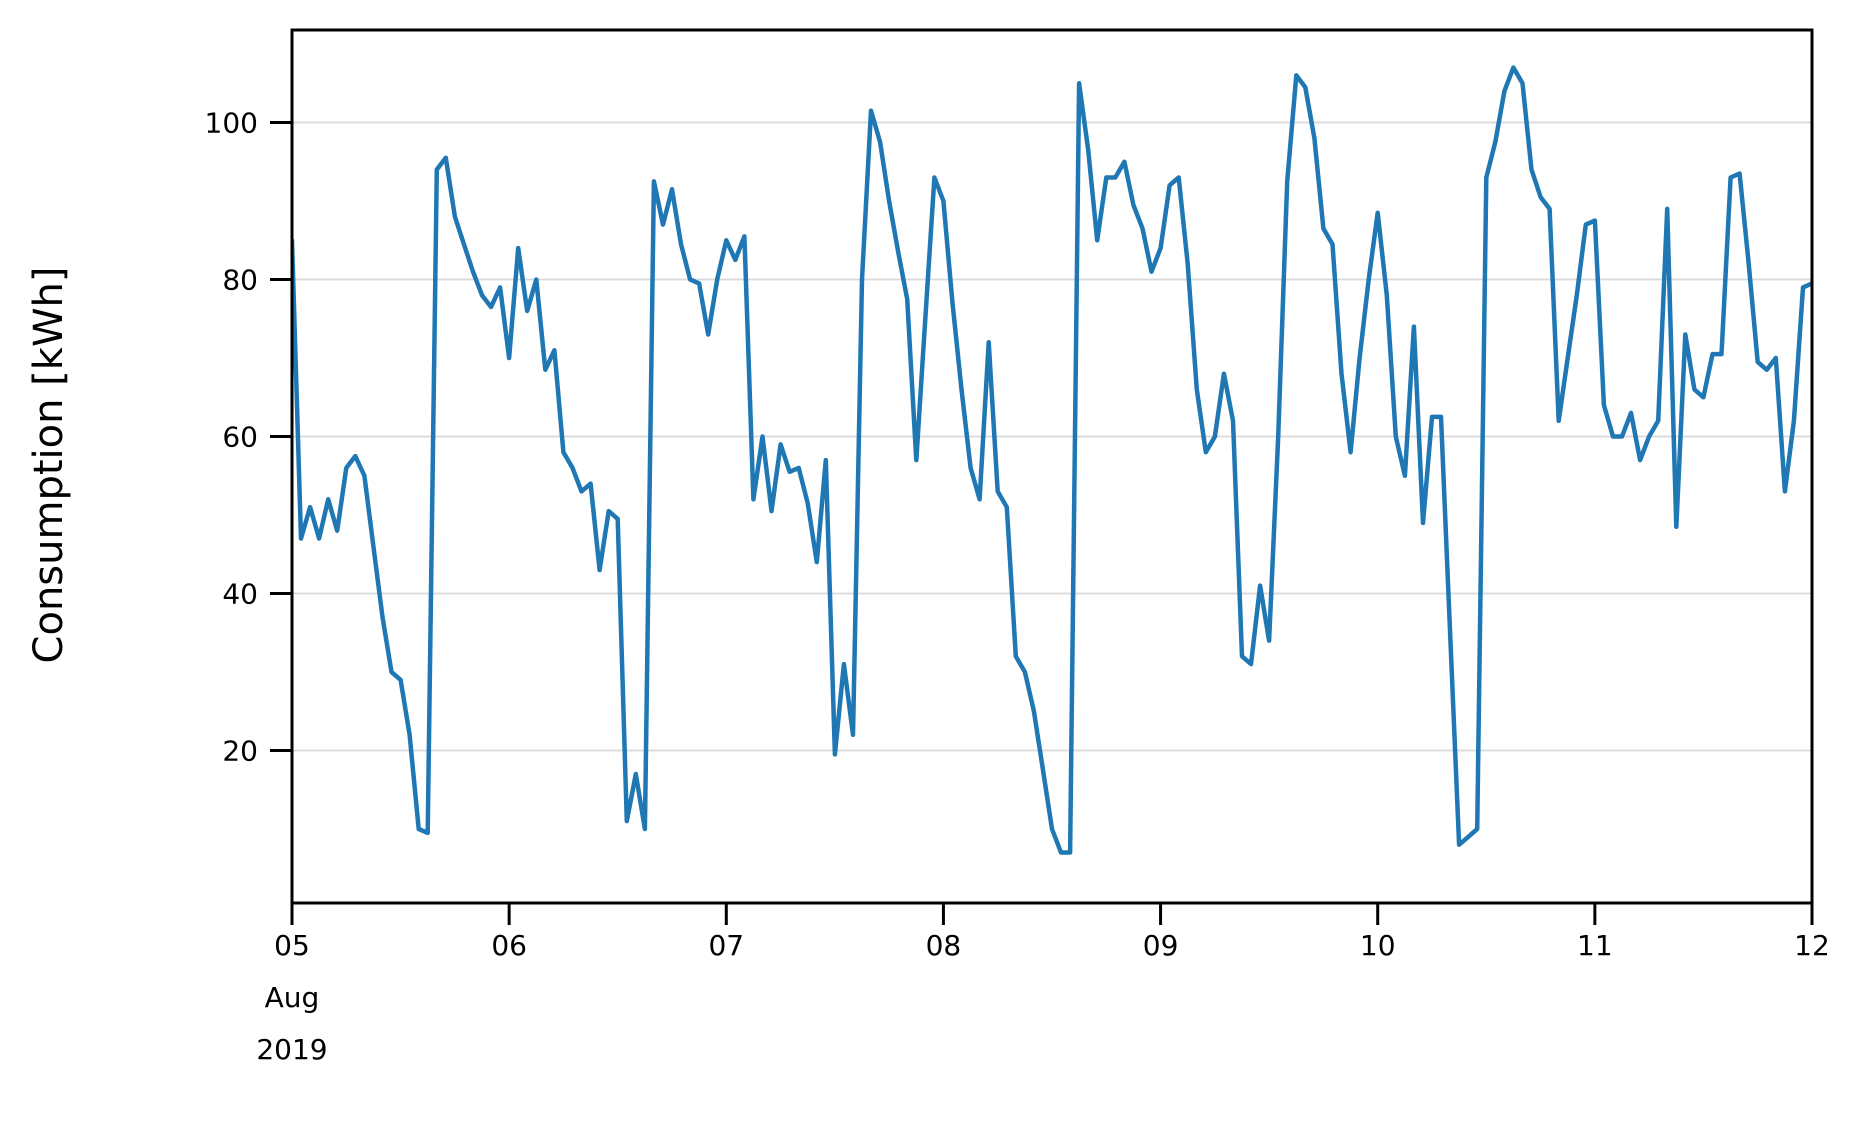 This screenshot has width=1859, height=1126. I want to click on x-tick-sublabel: Aug, so click(292, 997).